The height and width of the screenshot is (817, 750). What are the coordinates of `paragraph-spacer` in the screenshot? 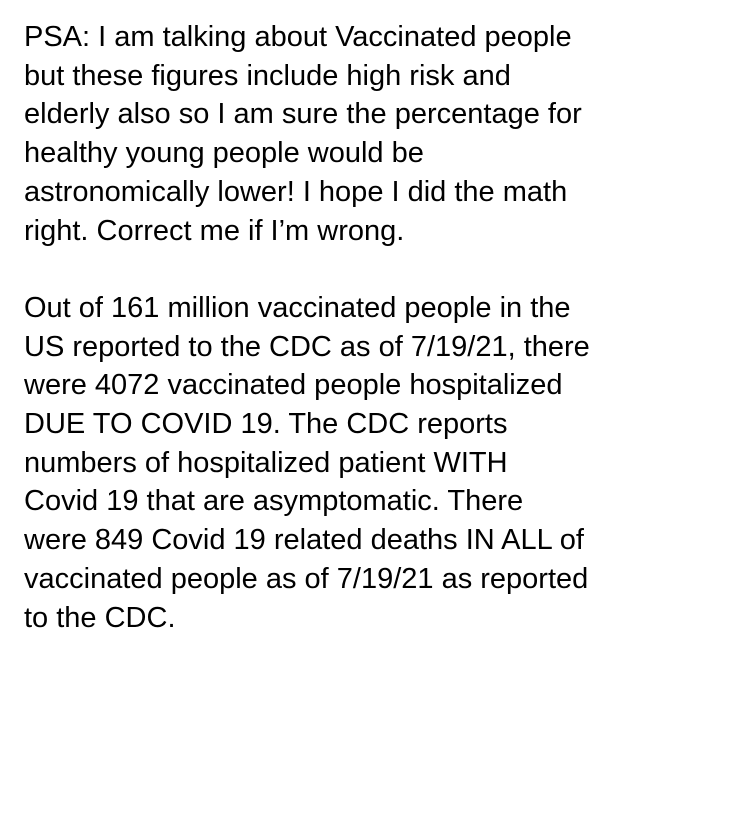 It's located at (381, 269).